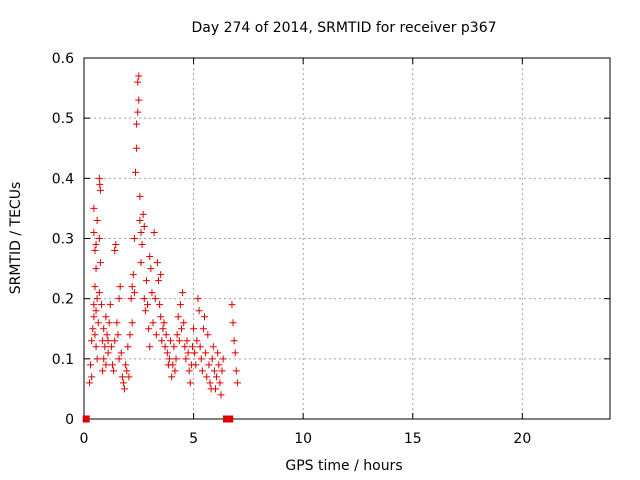 This screenshot has width=640, height=480. I want to click on y-tick-label: 0, so click(69, 420).